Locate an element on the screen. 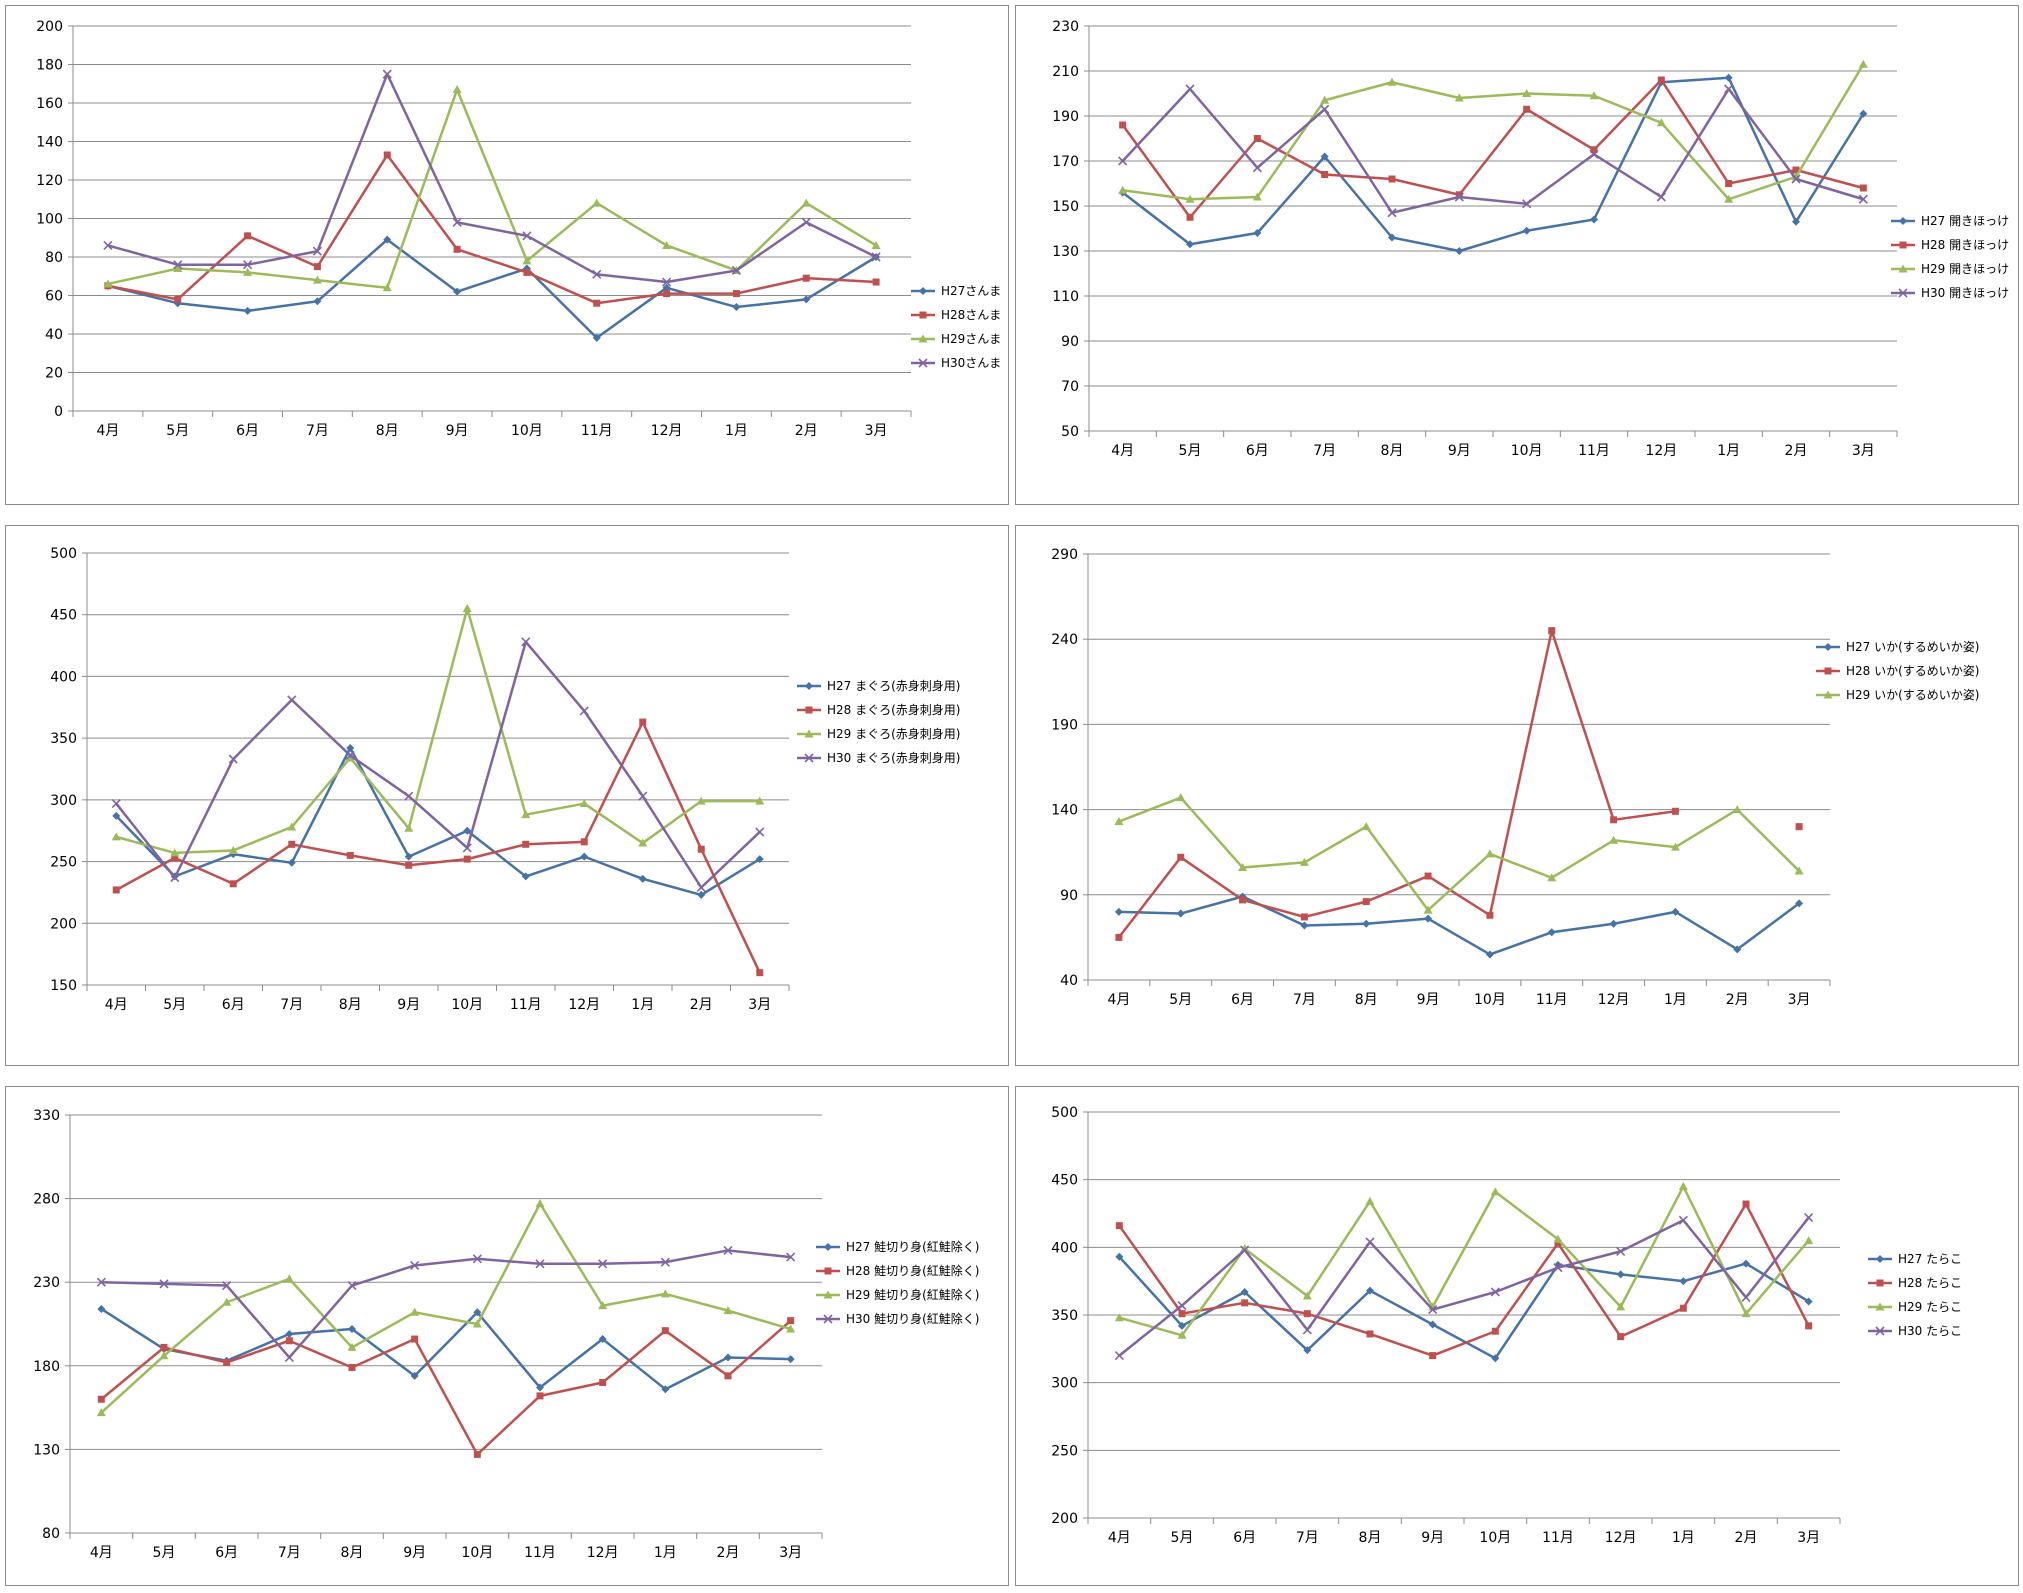 The width and height of the screenshot is (2023, 1593). x-tick-label: 7月 is located at coordinates (1307, 1538).